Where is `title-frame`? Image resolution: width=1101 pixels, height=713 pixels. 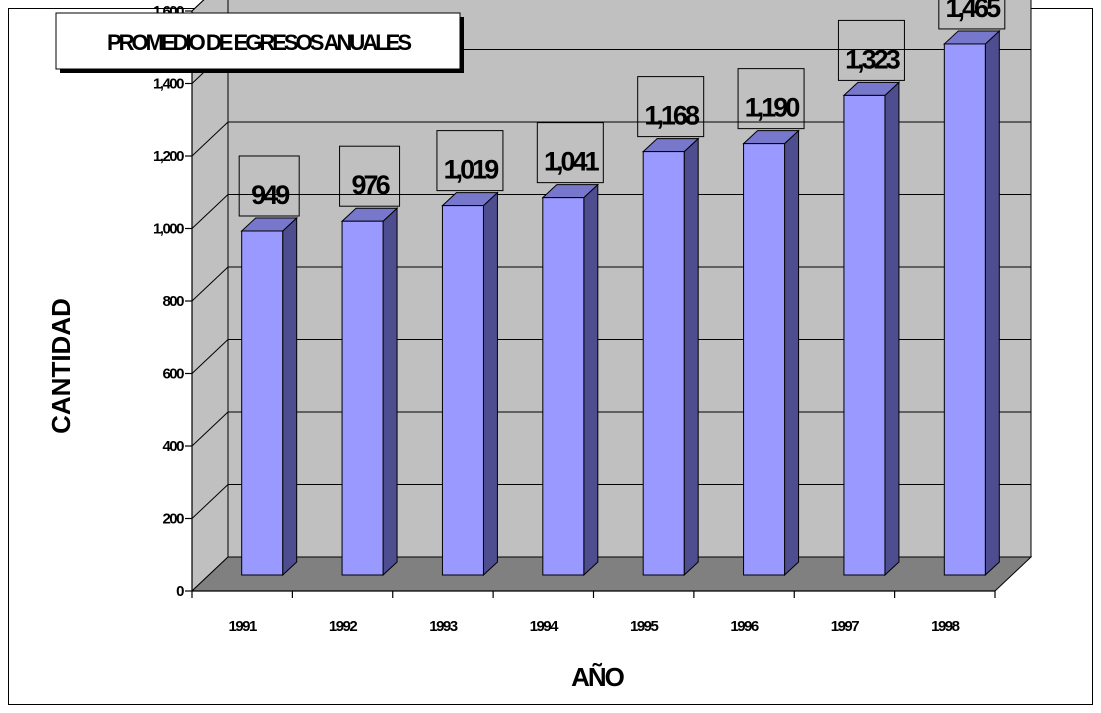 title-frame is located at coordinates (258, 41).